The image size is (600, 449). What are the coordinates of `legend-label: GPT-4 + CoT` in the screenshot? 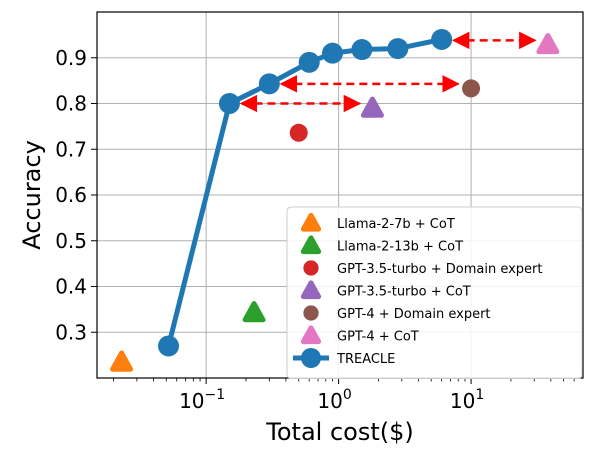 It's located at (378, 337).